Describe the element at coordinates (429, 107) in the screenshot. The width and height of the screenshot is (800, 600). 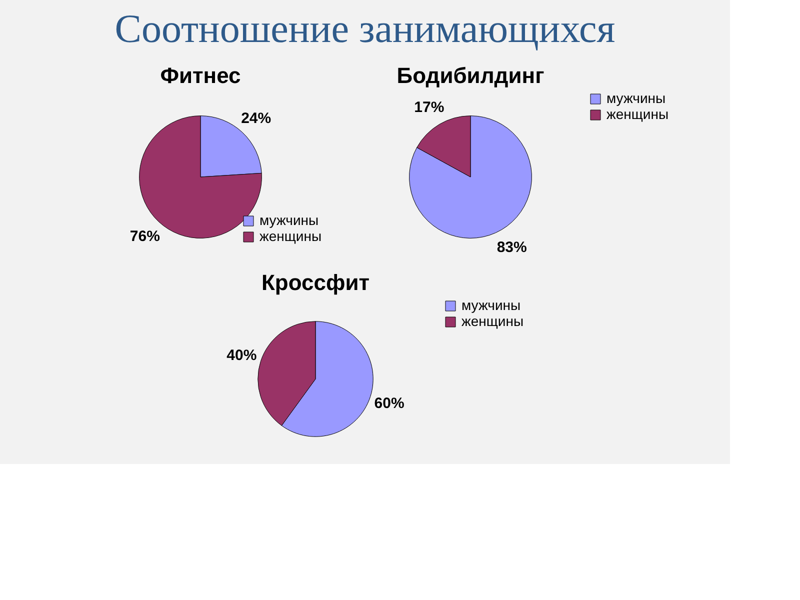
I see `data-label: 17%` at that location.